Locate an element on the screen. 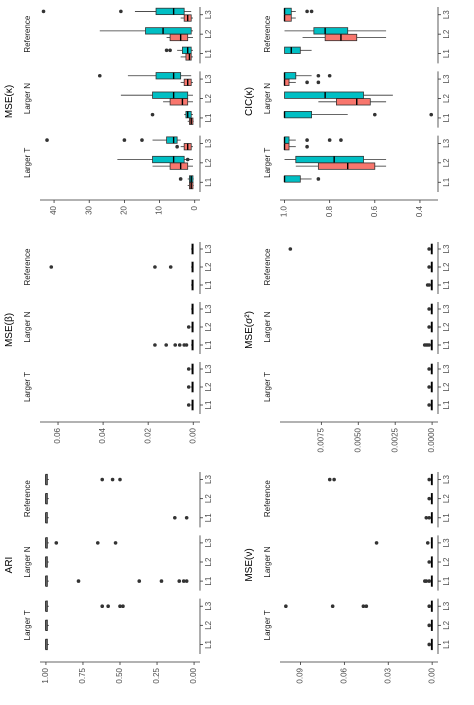  value-tick-label: 20 is located at coordinates (124, 209).